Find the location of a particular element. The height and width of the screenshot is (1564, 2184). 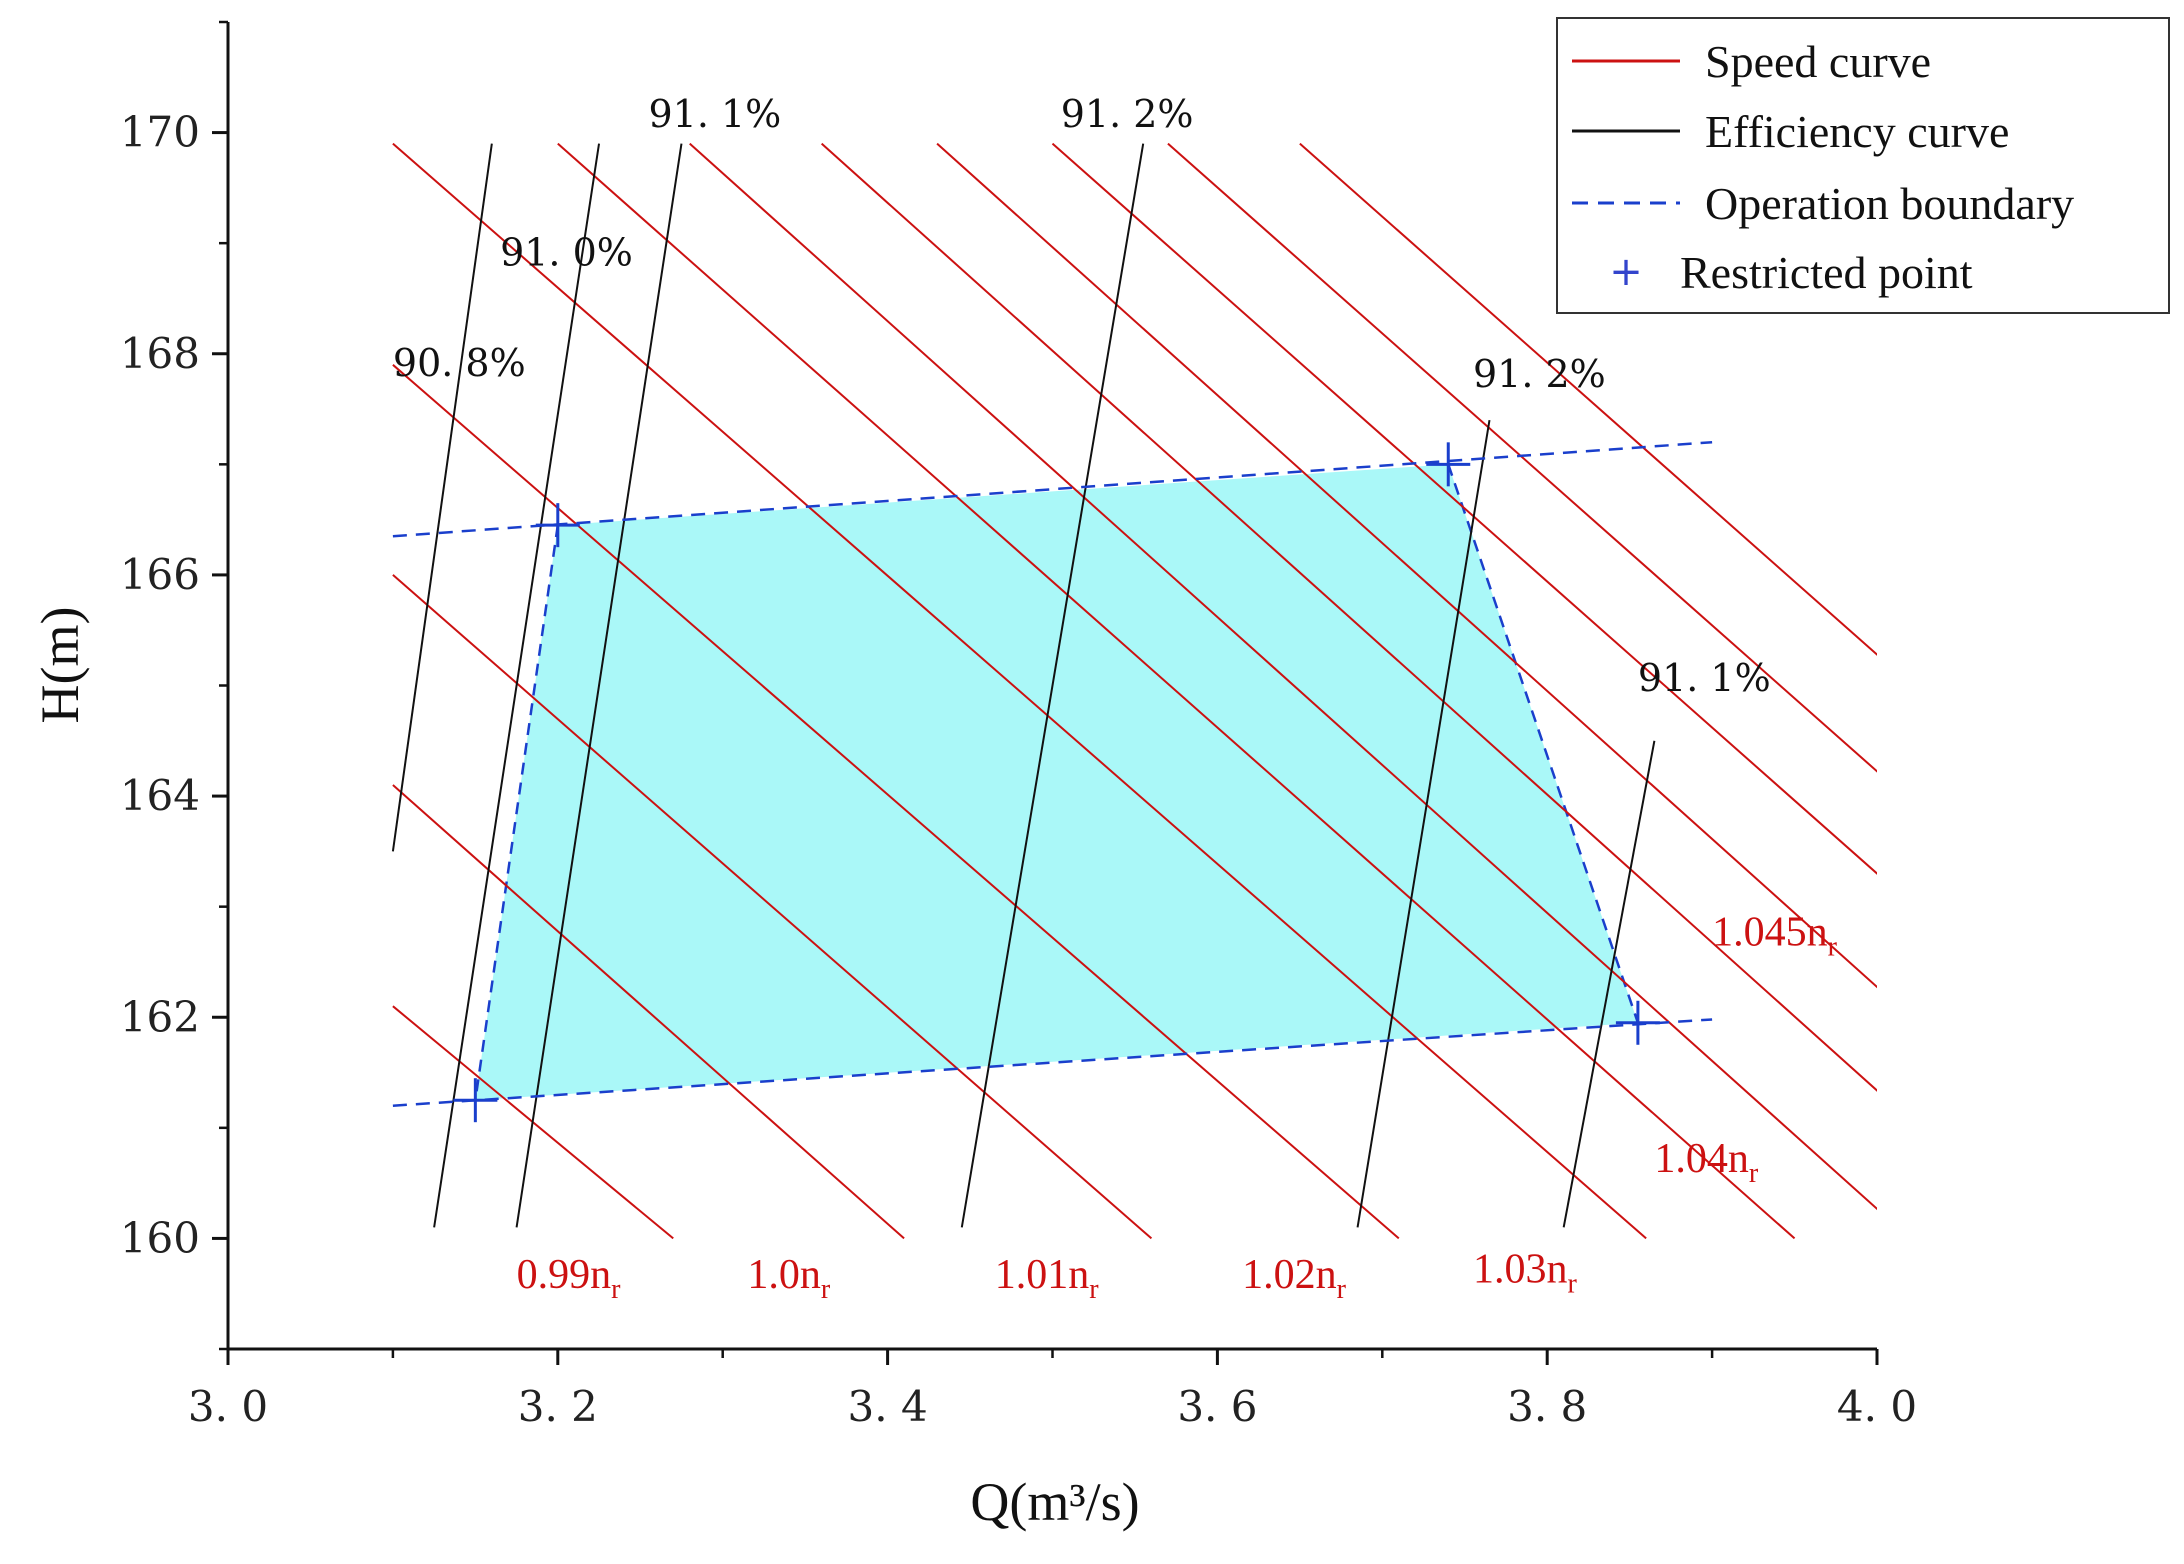

x-tick-label-3: 3. 4 is located at coordinates (888, 1406).